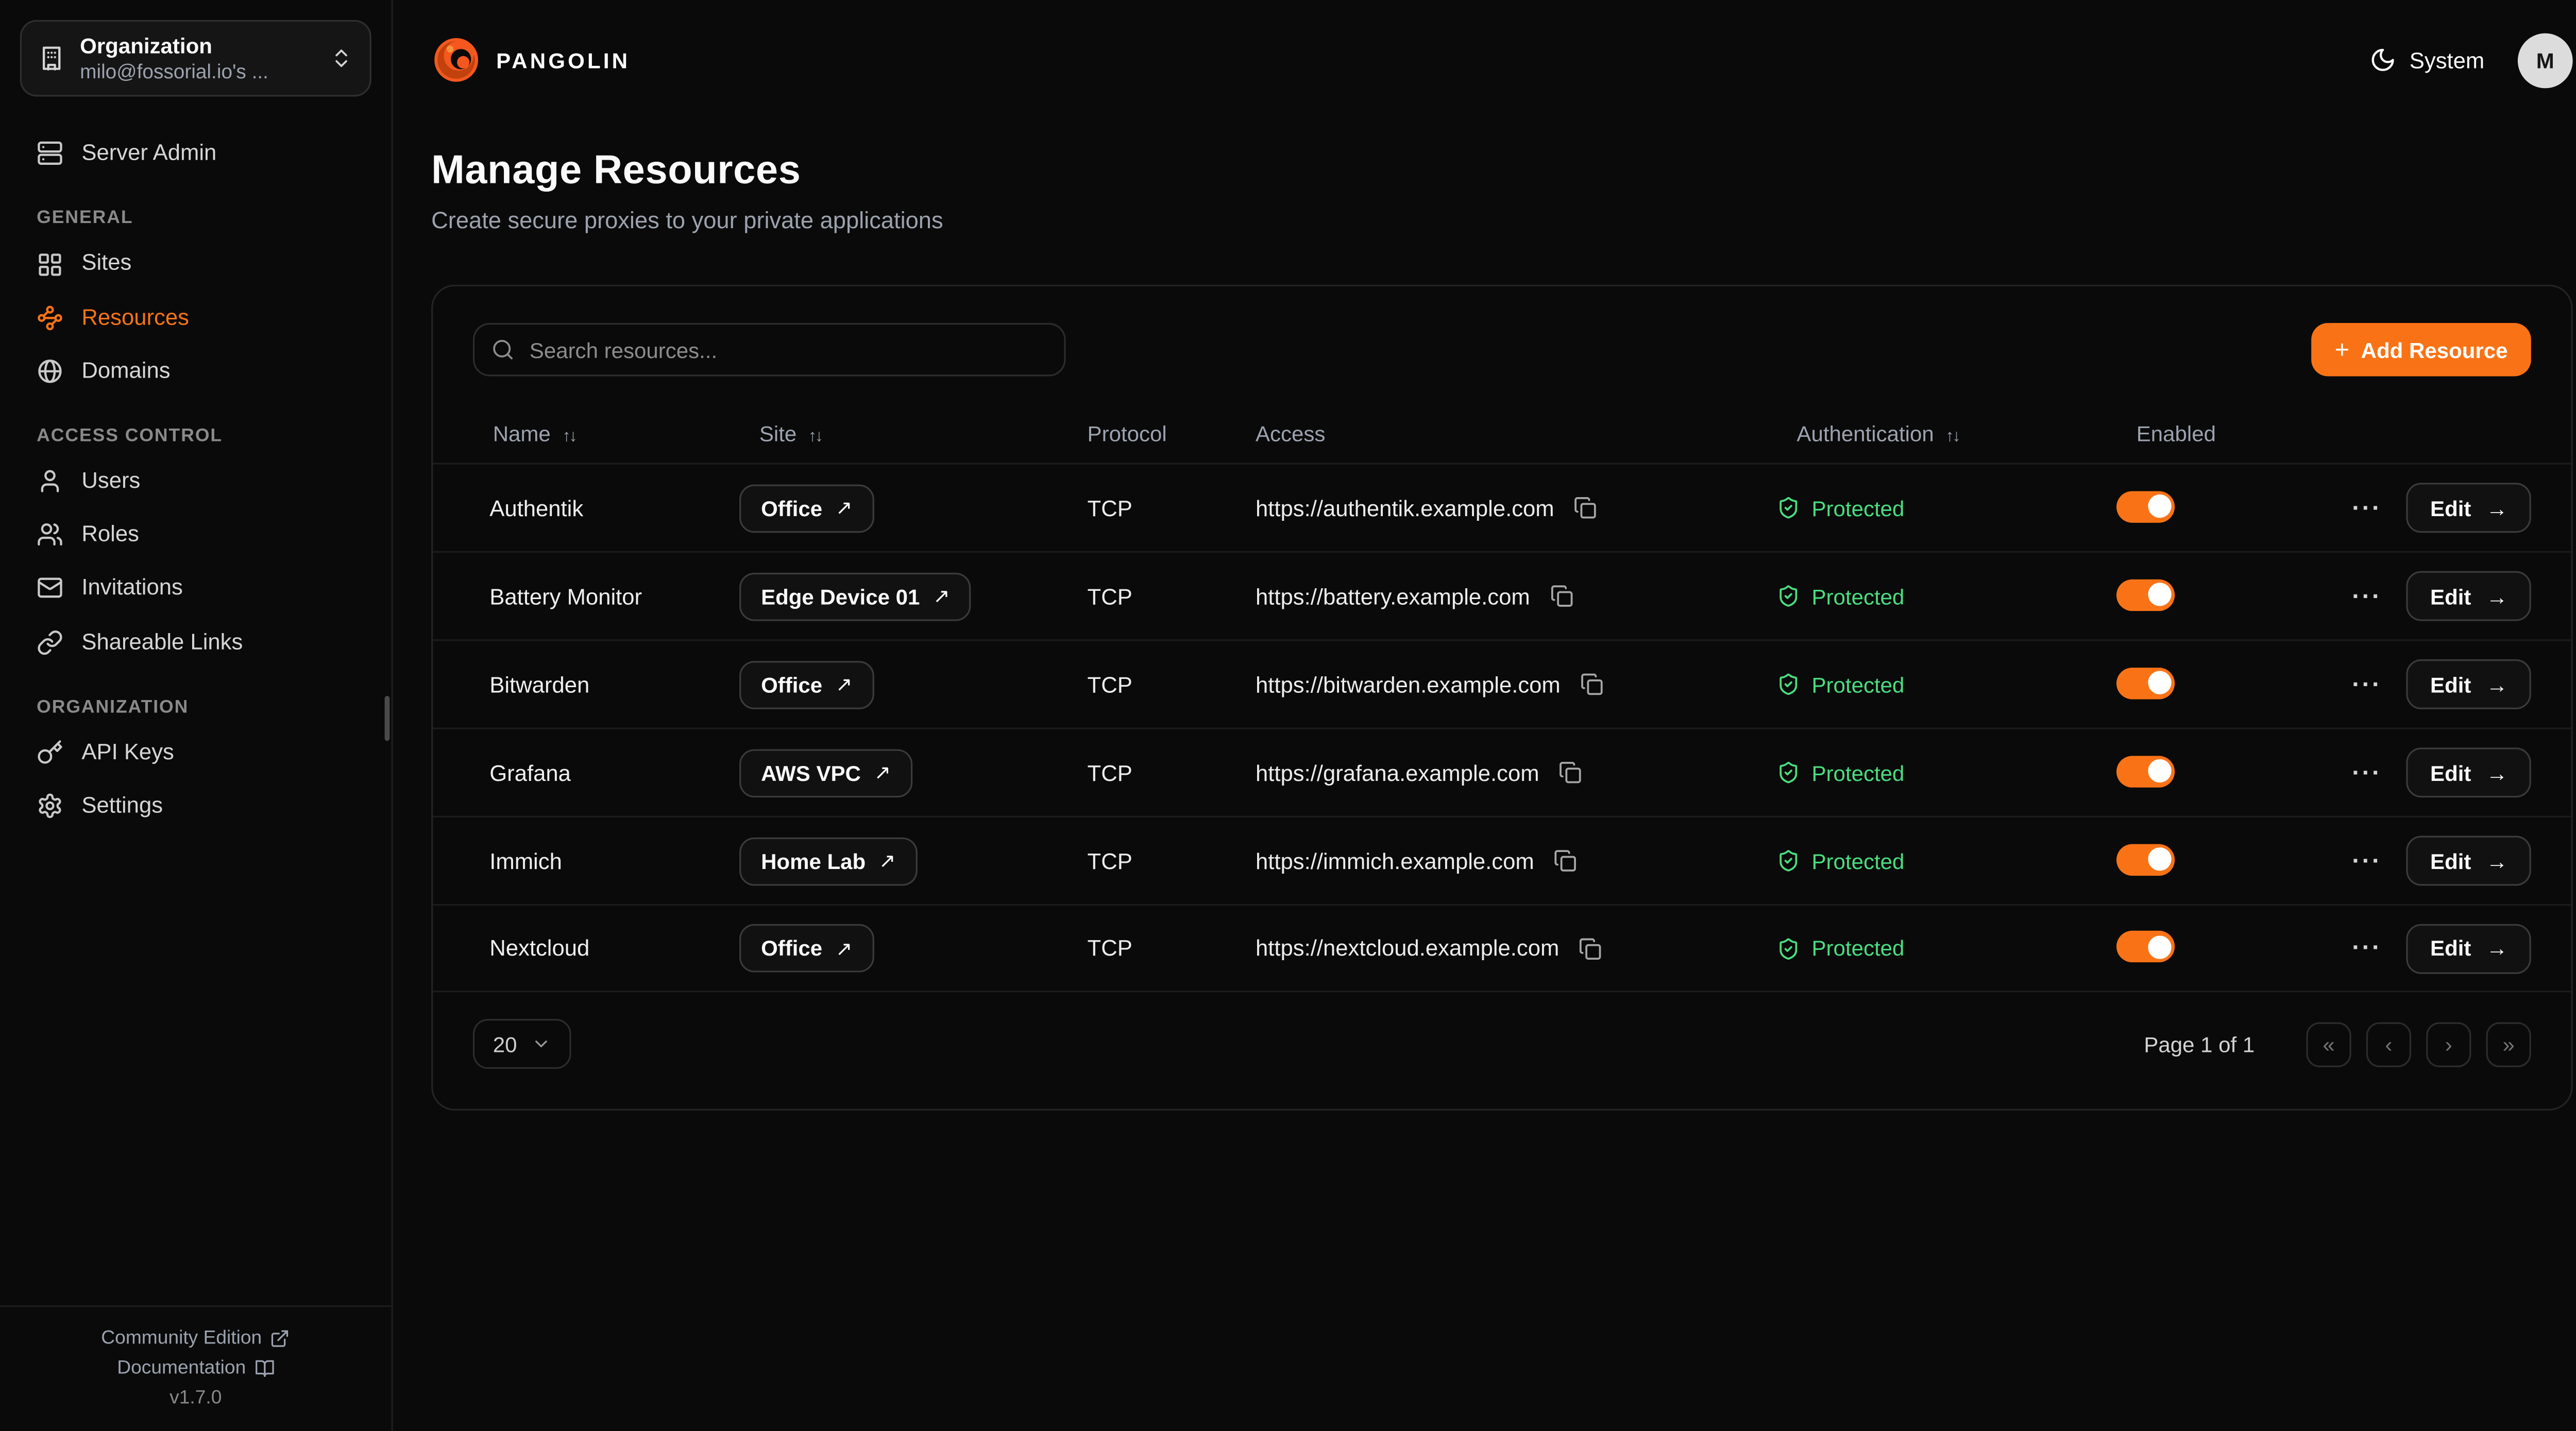  I want to click on sidebar-item-roles: Roles, so click(195, 534).